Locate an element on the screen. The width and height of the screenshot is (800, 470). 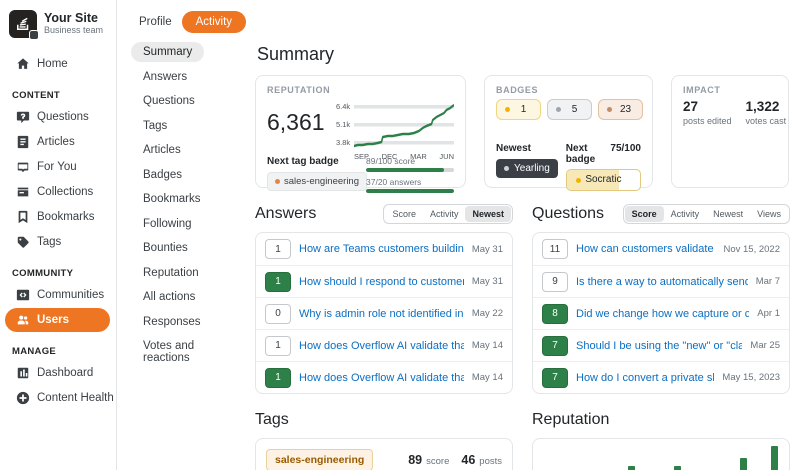
site-brand: Your Site Business team is located at coordinates (58, 27).